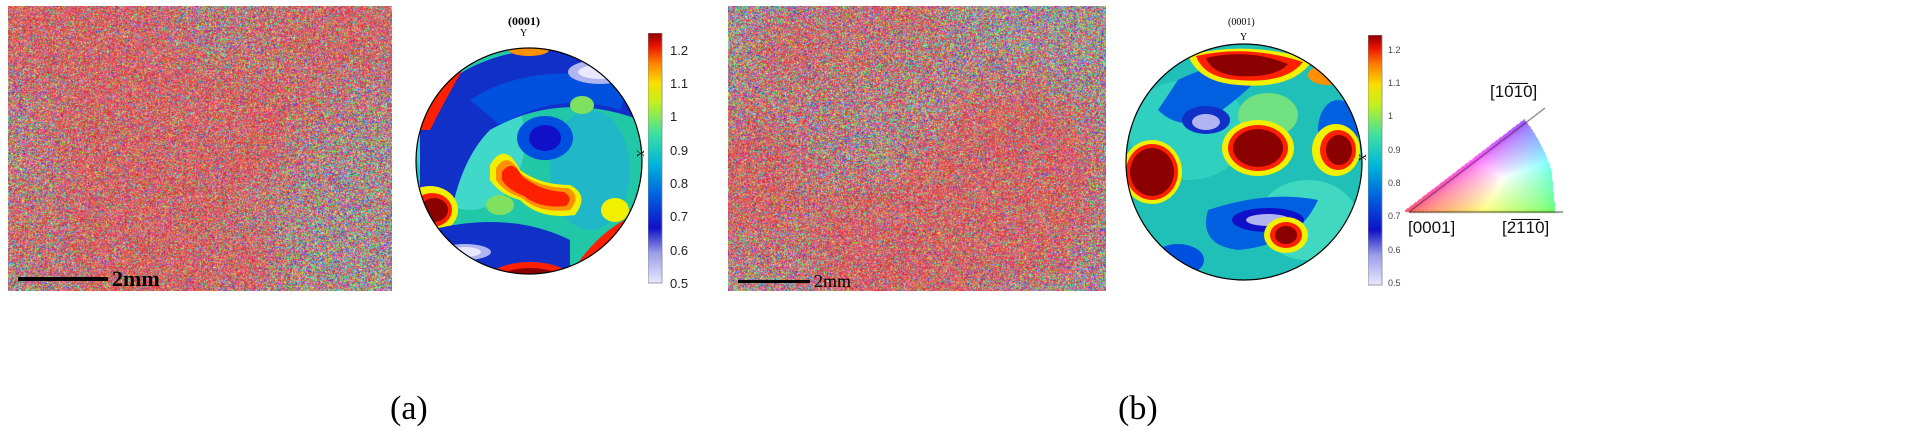 This screenshot has width=1920, height=444. What do you see at coordinates (1241, 22) in the screenshot?
I see `pole-figure-title-b: (0001)` at bounding box center [1241, 22].